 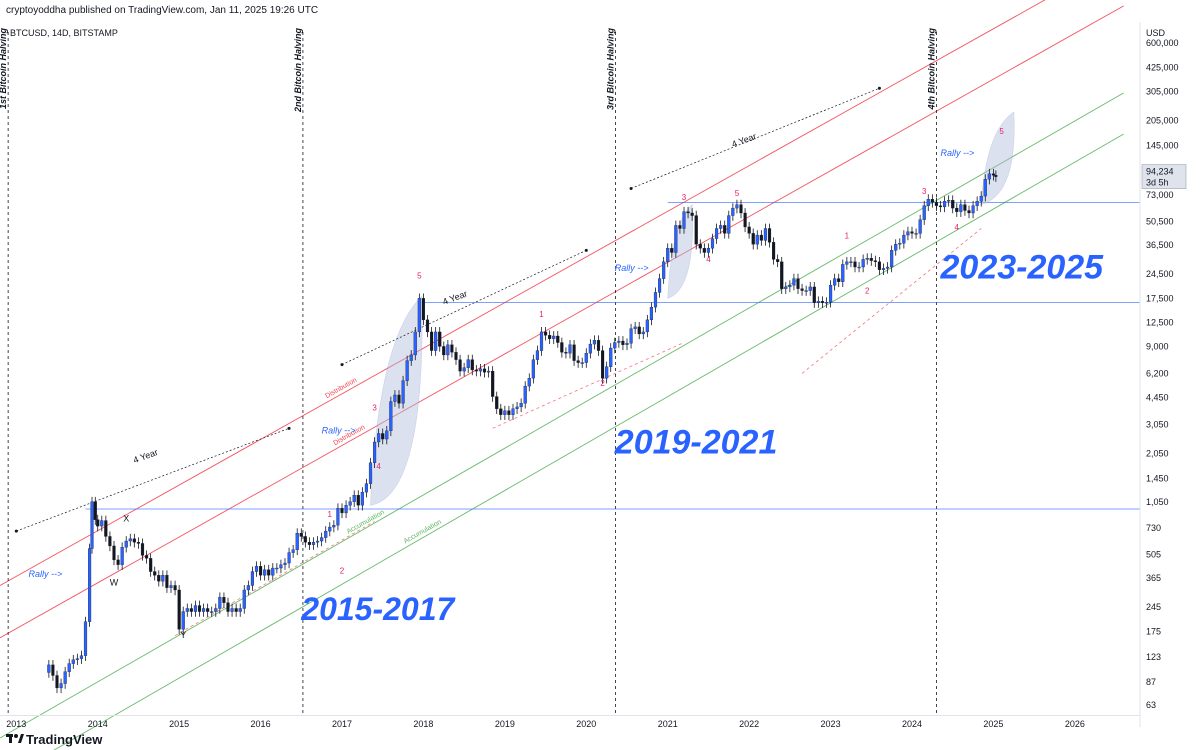 I want to click on cycle-arrow-label: 4 Year, so click(x=454, y=297).